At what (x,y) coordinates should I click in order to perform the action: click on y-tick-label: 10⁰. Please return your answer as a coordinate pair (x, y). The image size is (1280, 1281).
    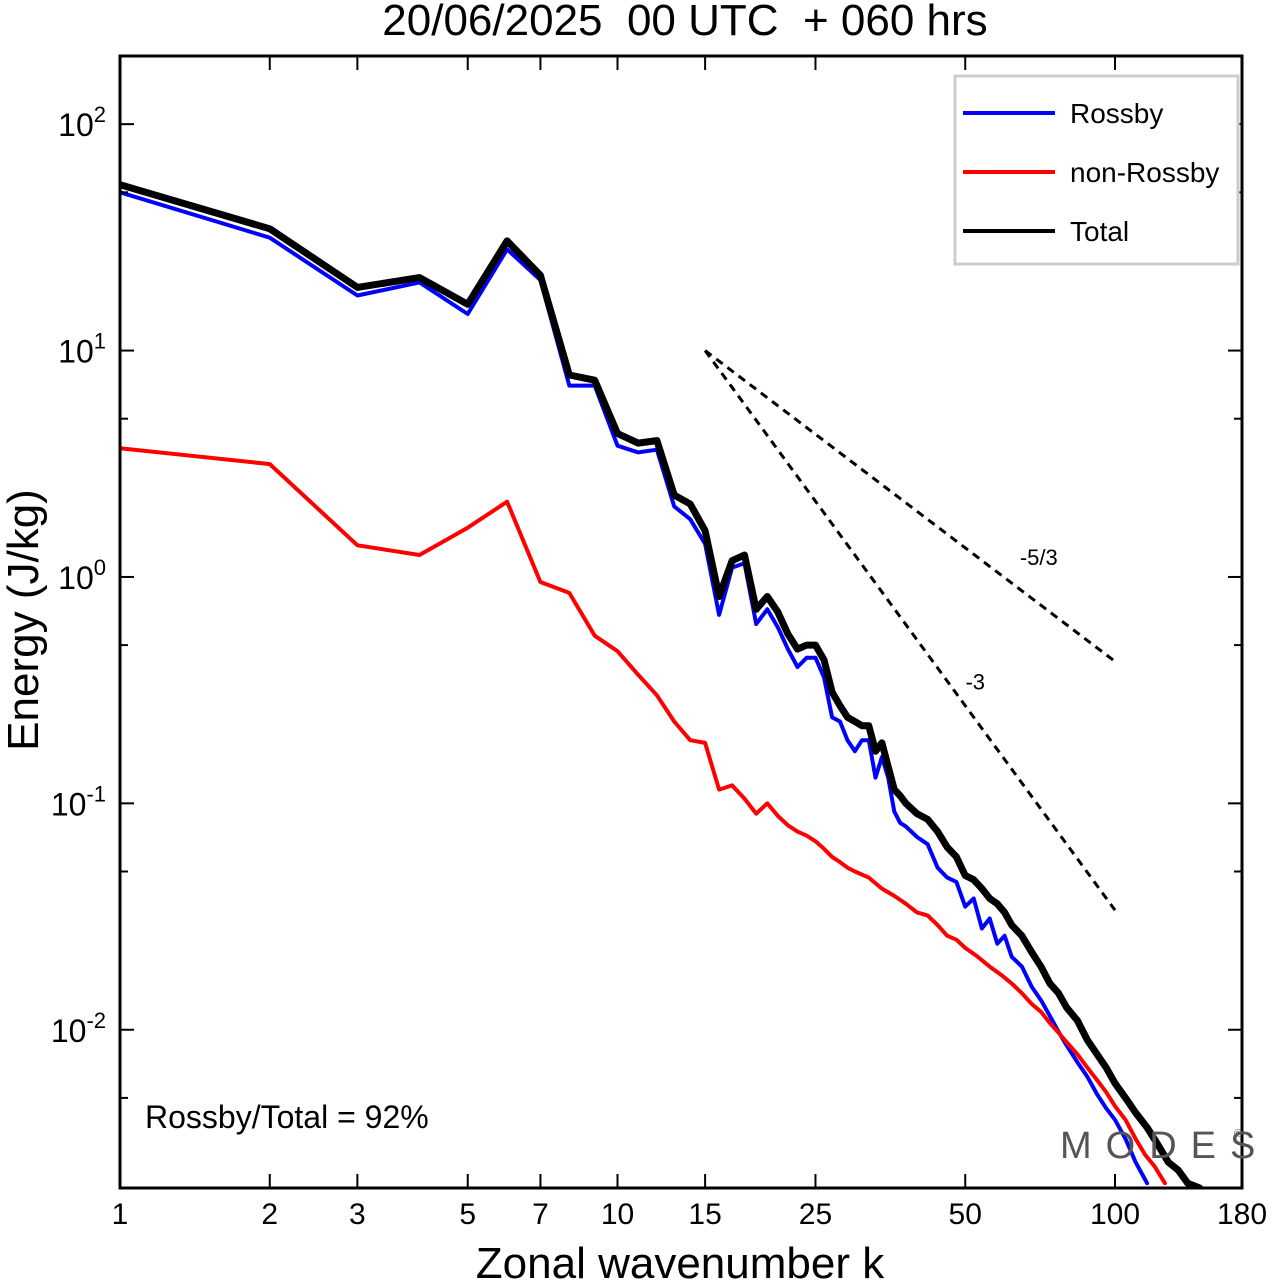
    Looking at the image, I should click on (82, 575).